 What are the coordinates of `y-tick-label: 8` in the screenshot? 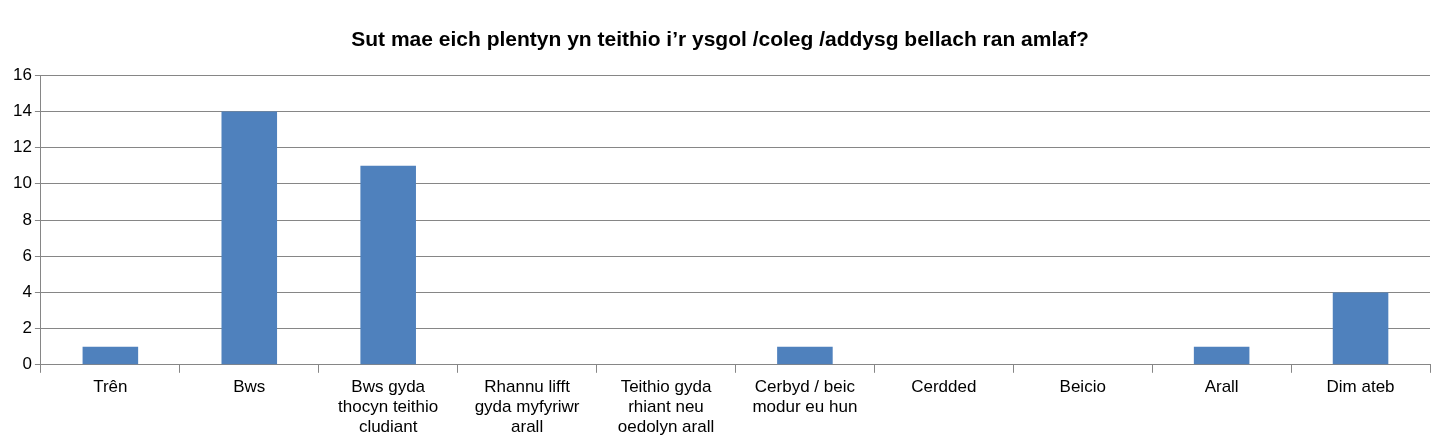 It's located at (27, 219).